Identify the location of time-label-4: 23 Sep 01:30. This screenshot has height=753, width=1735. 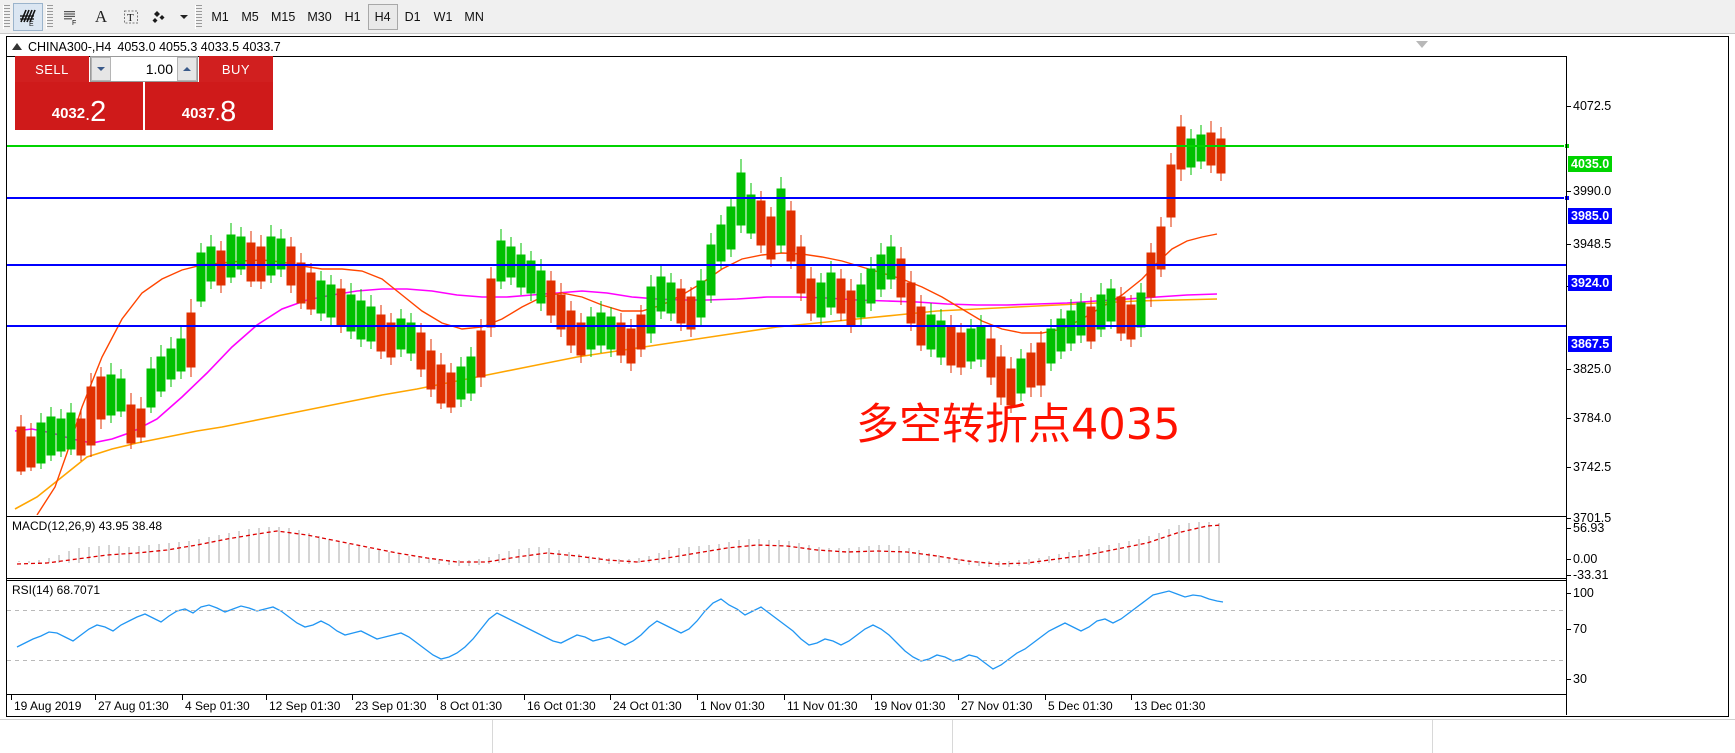
(391, 706).